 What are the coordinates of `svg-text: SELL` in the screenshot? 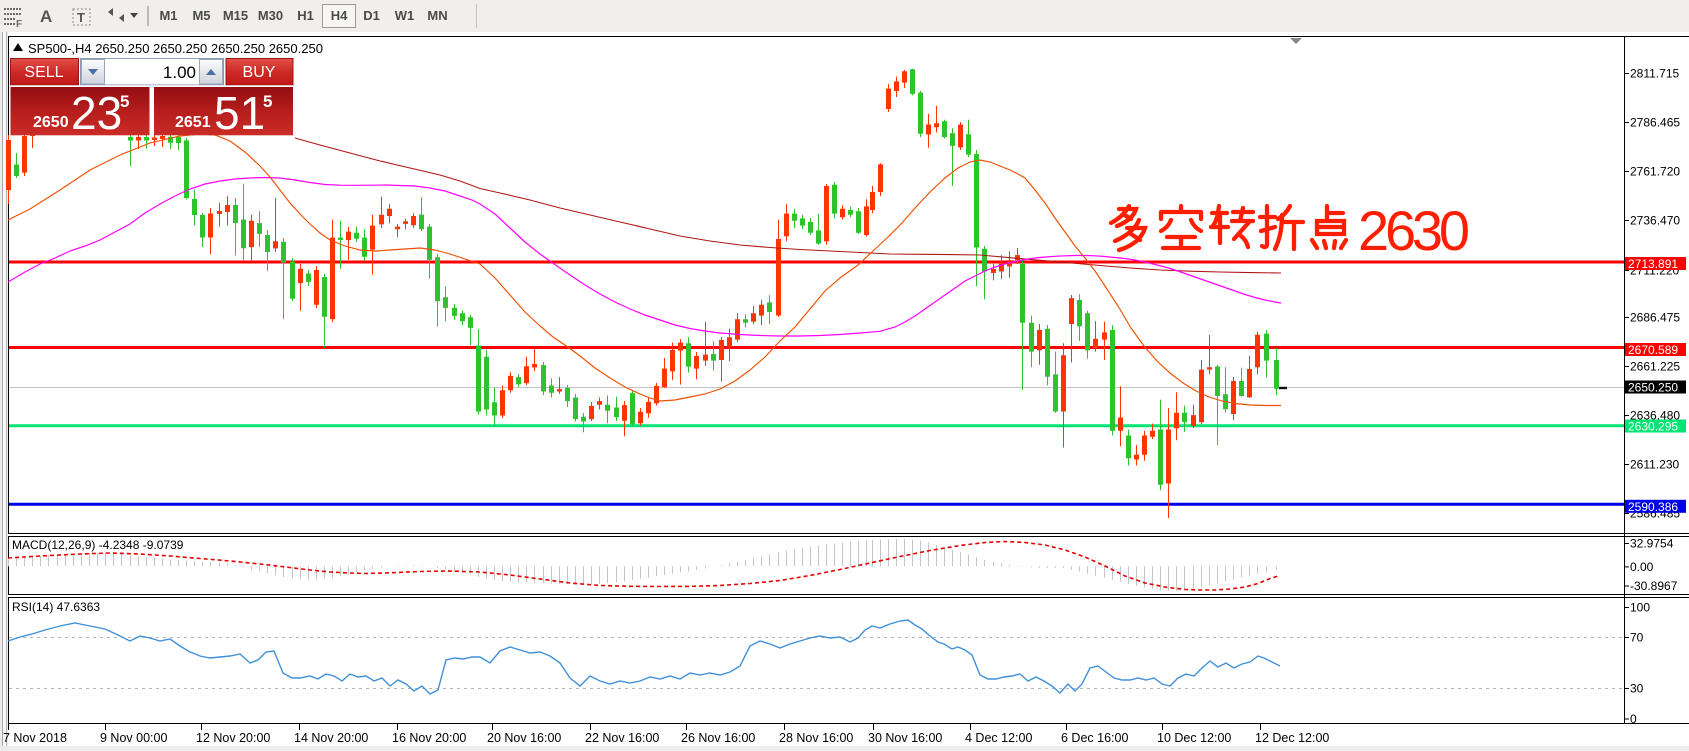 It's located at (43, 72).